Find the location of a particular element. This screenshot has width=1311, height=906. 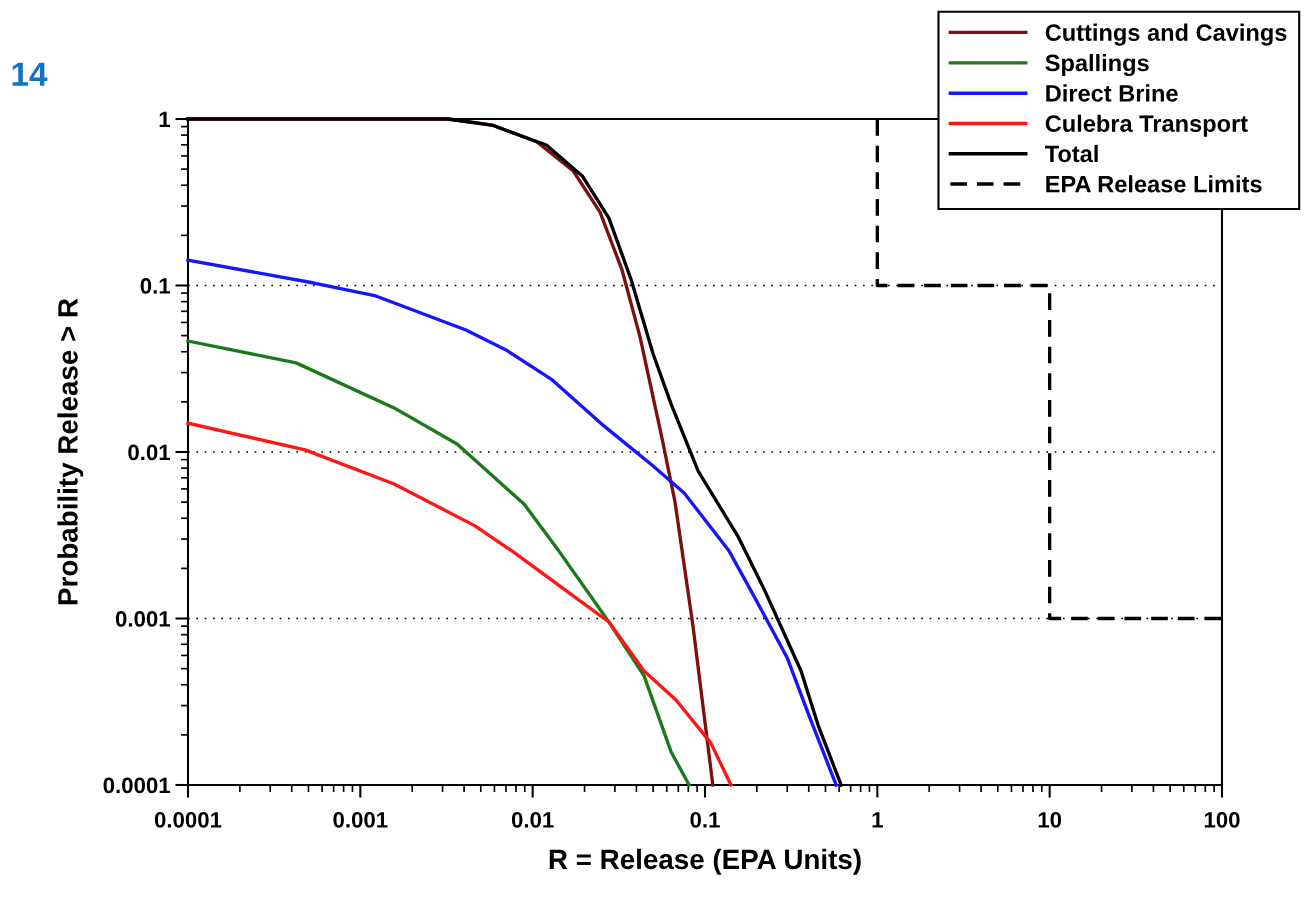

x-tick-label: 0.001 is located at coordinates (360, 819).